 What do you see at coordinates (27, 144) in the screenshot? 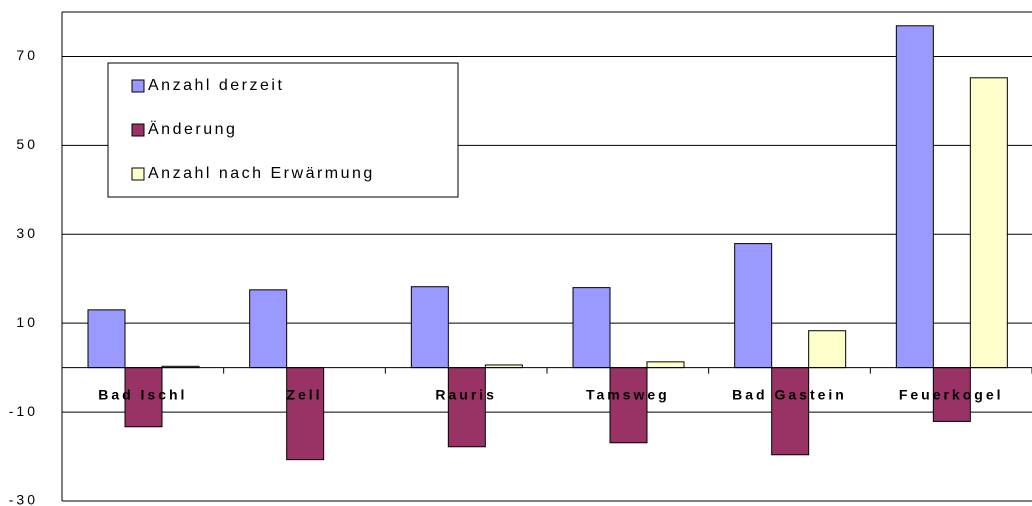
I see `y-tick-label: 50` at bounding box center [27, 144].